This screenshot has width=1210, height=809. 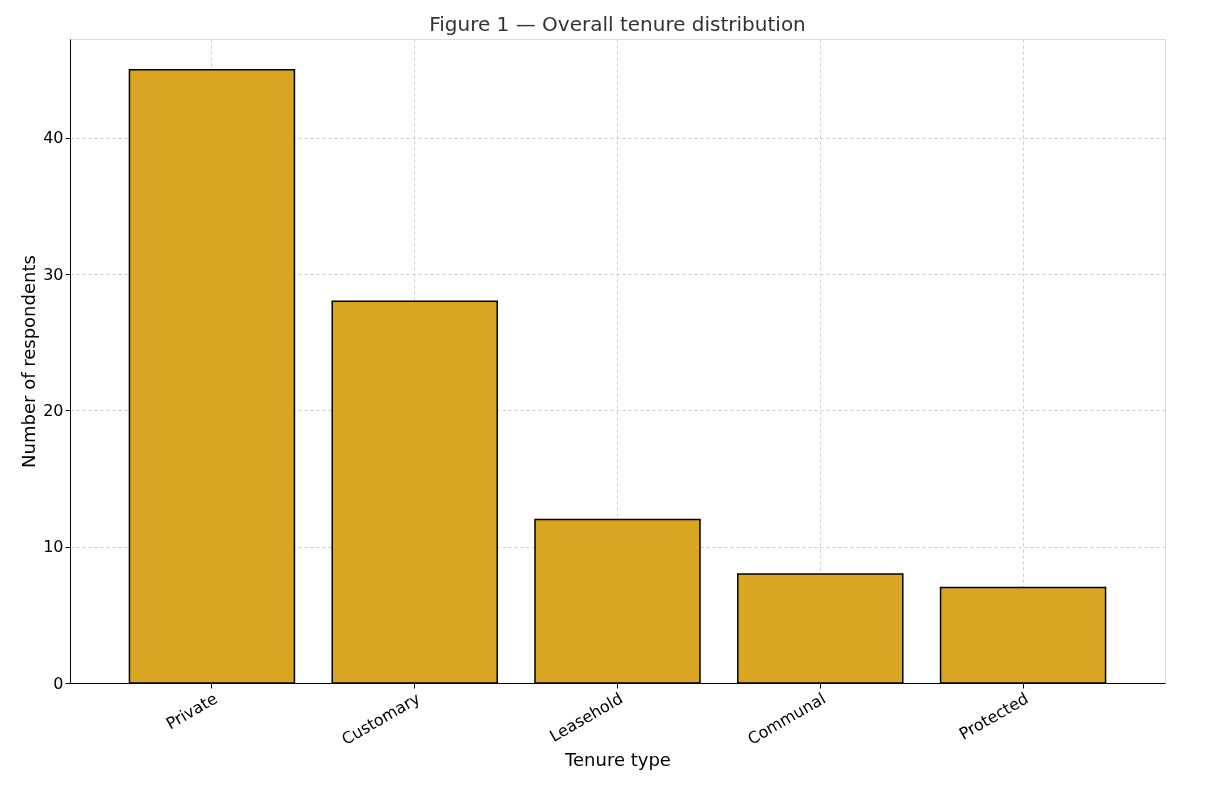 I want to click on y-tick-label: 40, so click(x=53, y=138).